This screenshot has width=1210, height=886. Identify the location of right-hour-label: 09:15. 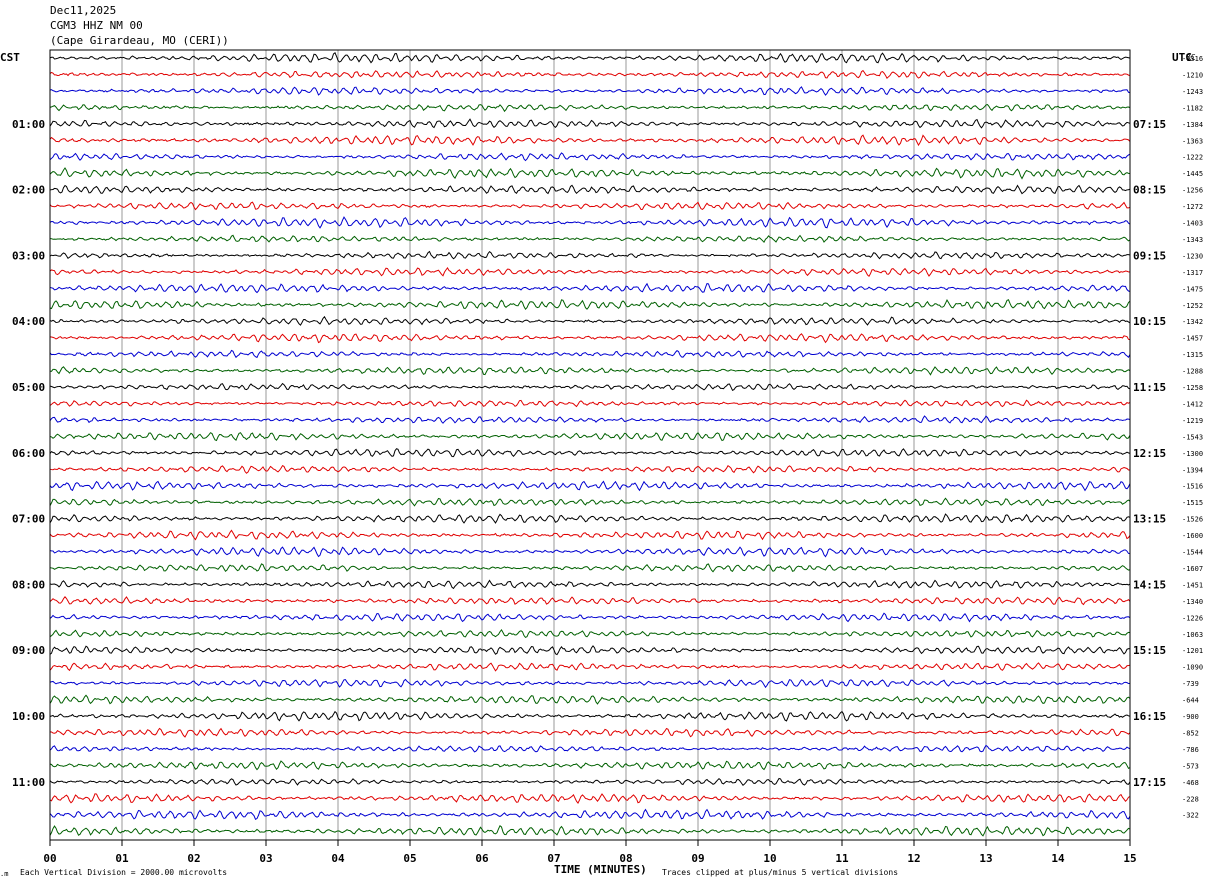
(1149, 255).